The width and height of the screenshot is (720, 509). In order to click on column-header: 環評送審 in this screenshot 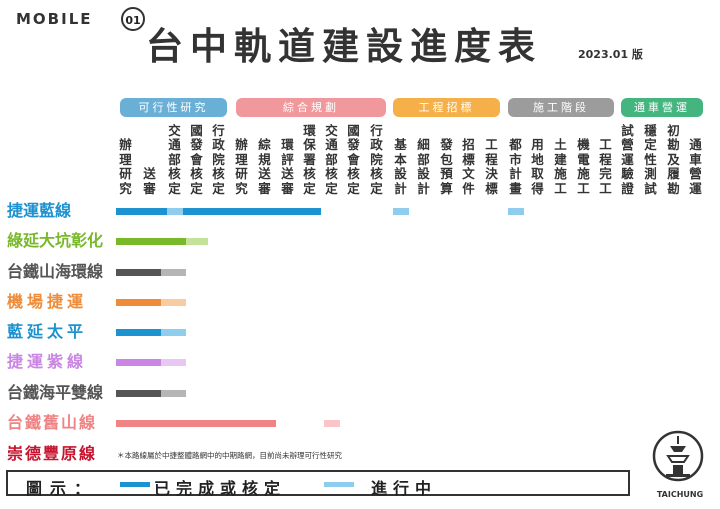, I will do `click(287, 166)`.